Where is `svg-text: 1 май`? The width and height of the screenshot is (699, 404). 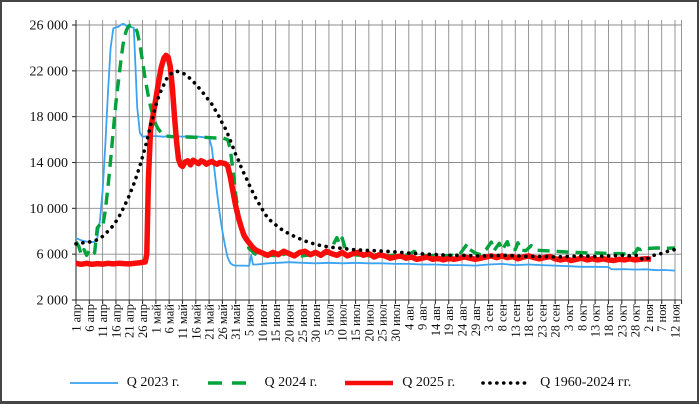 svg-text: 1 май is located at coordinates (156, 319).